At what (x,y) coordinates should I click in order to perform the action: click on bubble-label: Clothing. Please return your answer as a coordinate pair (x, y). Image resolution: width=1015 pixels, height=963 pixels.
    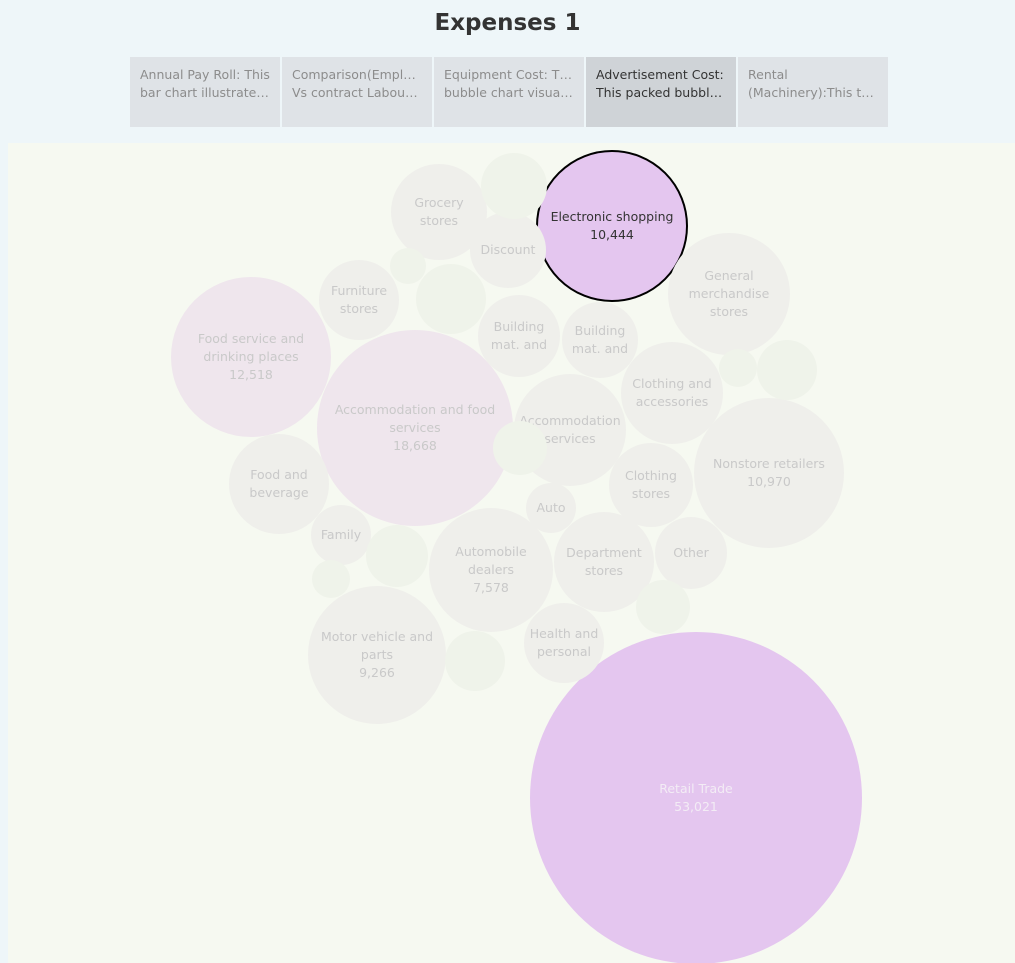
    Looking at the image, I should click on (651, 475).